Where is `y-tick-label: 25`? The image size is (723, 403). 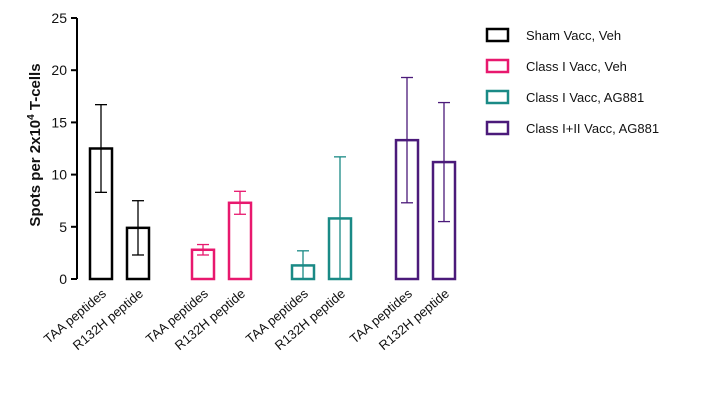
y-tick-label: 25 is located at coordinates (59, 18).